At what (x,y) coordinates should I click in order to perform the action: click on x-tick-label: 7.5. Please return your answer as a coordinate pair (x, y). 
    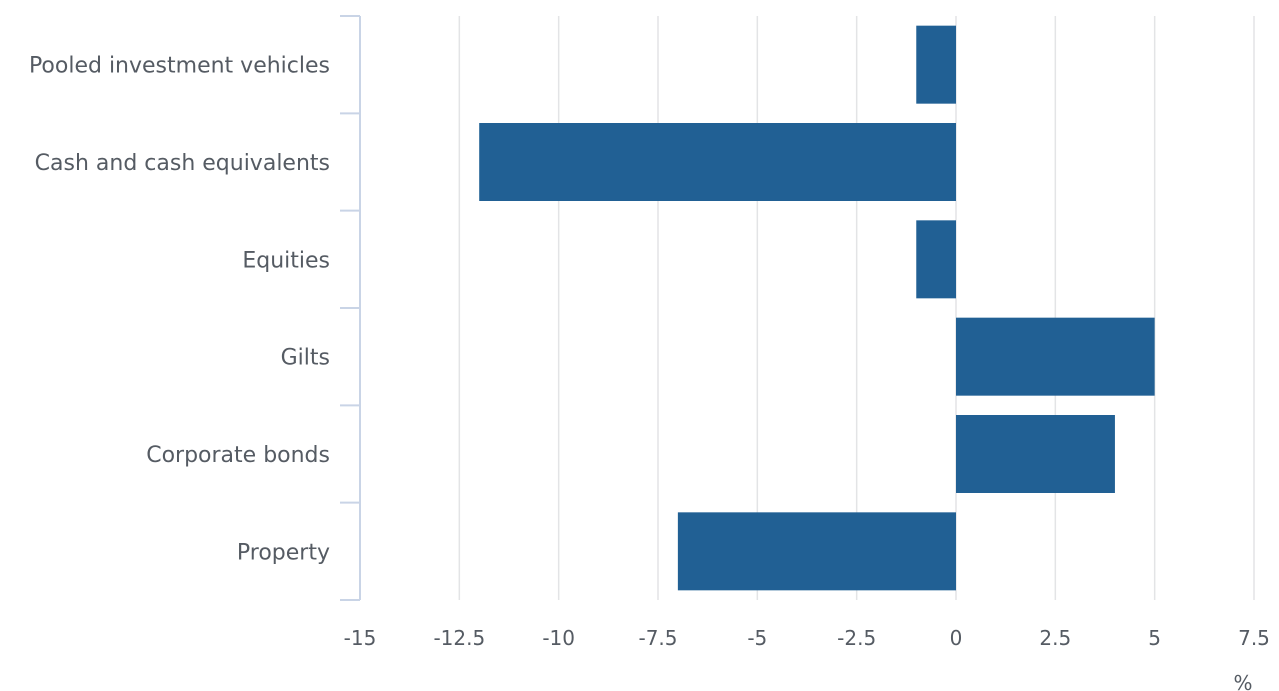
    Looking at the image, I should click on (1254, 638).